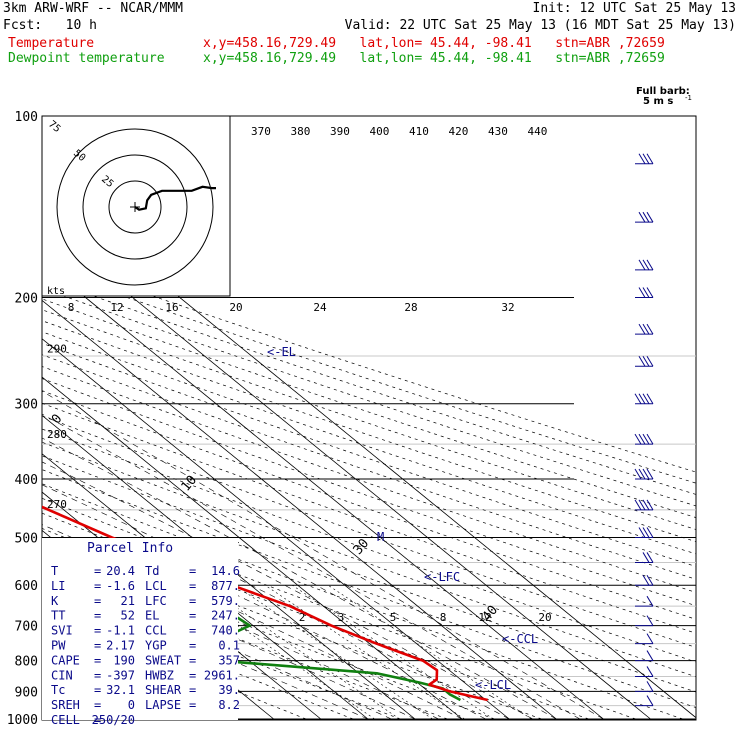 The height and width of the screenshot is (740, 740). What do you see at coordinates (380, 537) in the screenshot?
I see `m-marker: M` at bounding box center [380, 537].